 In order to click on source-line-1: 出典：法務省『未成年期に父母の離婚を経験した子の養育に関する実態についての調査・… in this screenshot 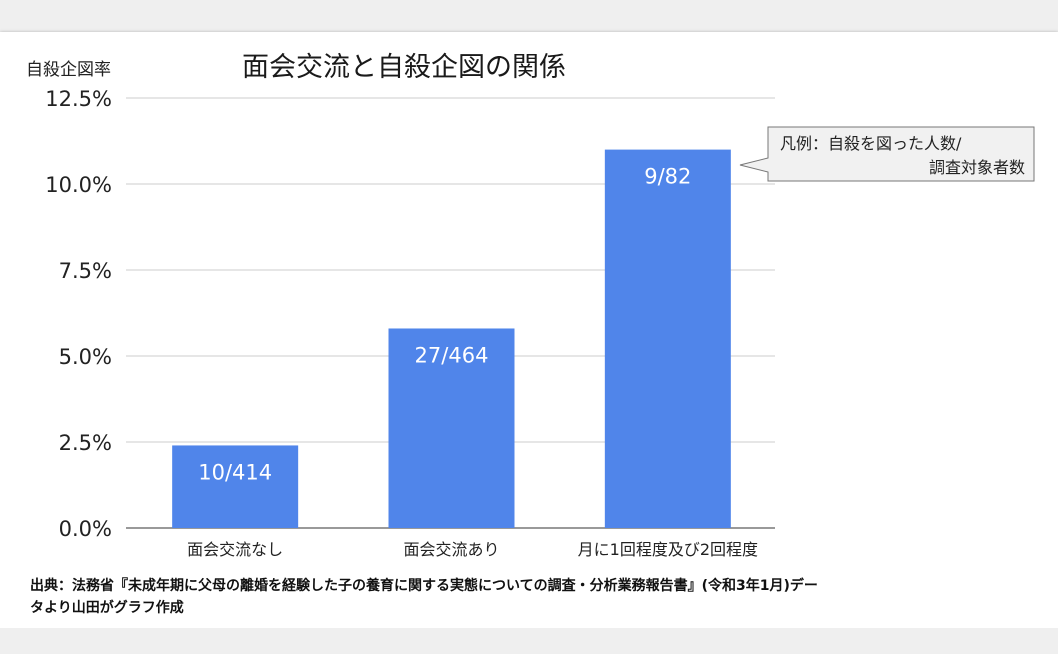, I will do `click(424, 585)`.